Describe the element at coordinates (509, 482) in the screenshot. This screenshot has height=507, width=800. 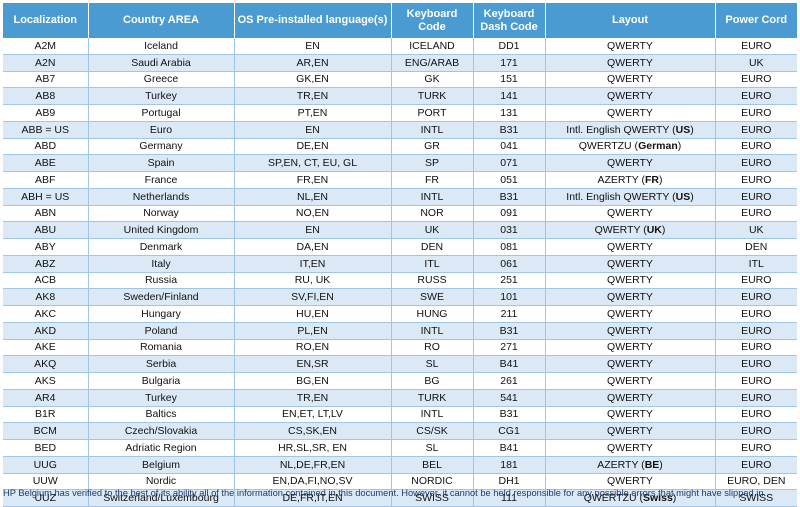
I see `cell-keyboard-dash-code: DH1` at that location.